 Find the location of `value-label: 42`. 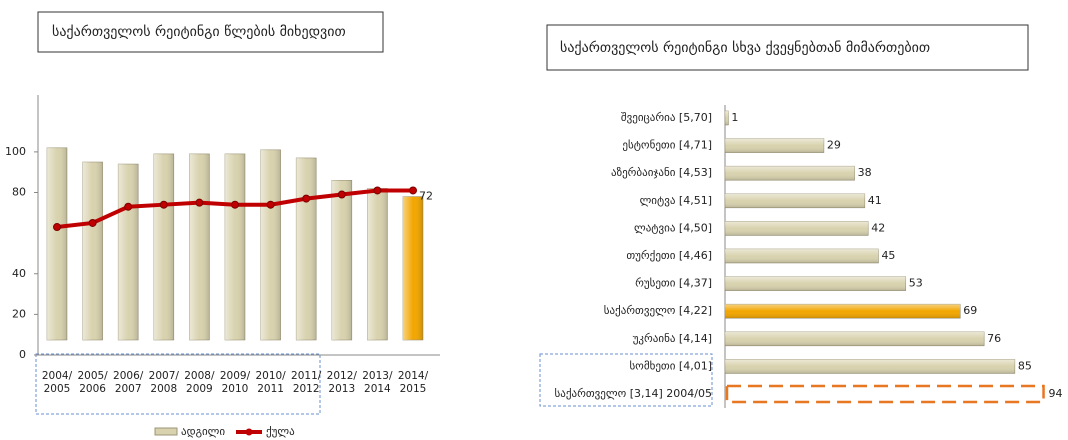

value-label: 42 is located at coordinates (878, 227).